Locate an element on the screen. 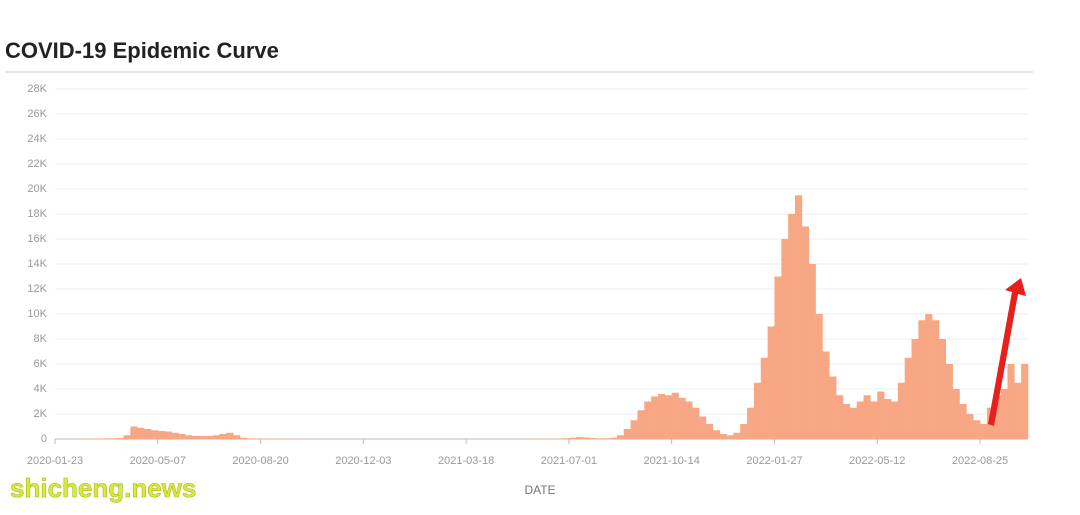 This screenshot has height=515, width=1080. chart-title: COVID-19 Epidemic Curve is located at coordinates (142, 50).